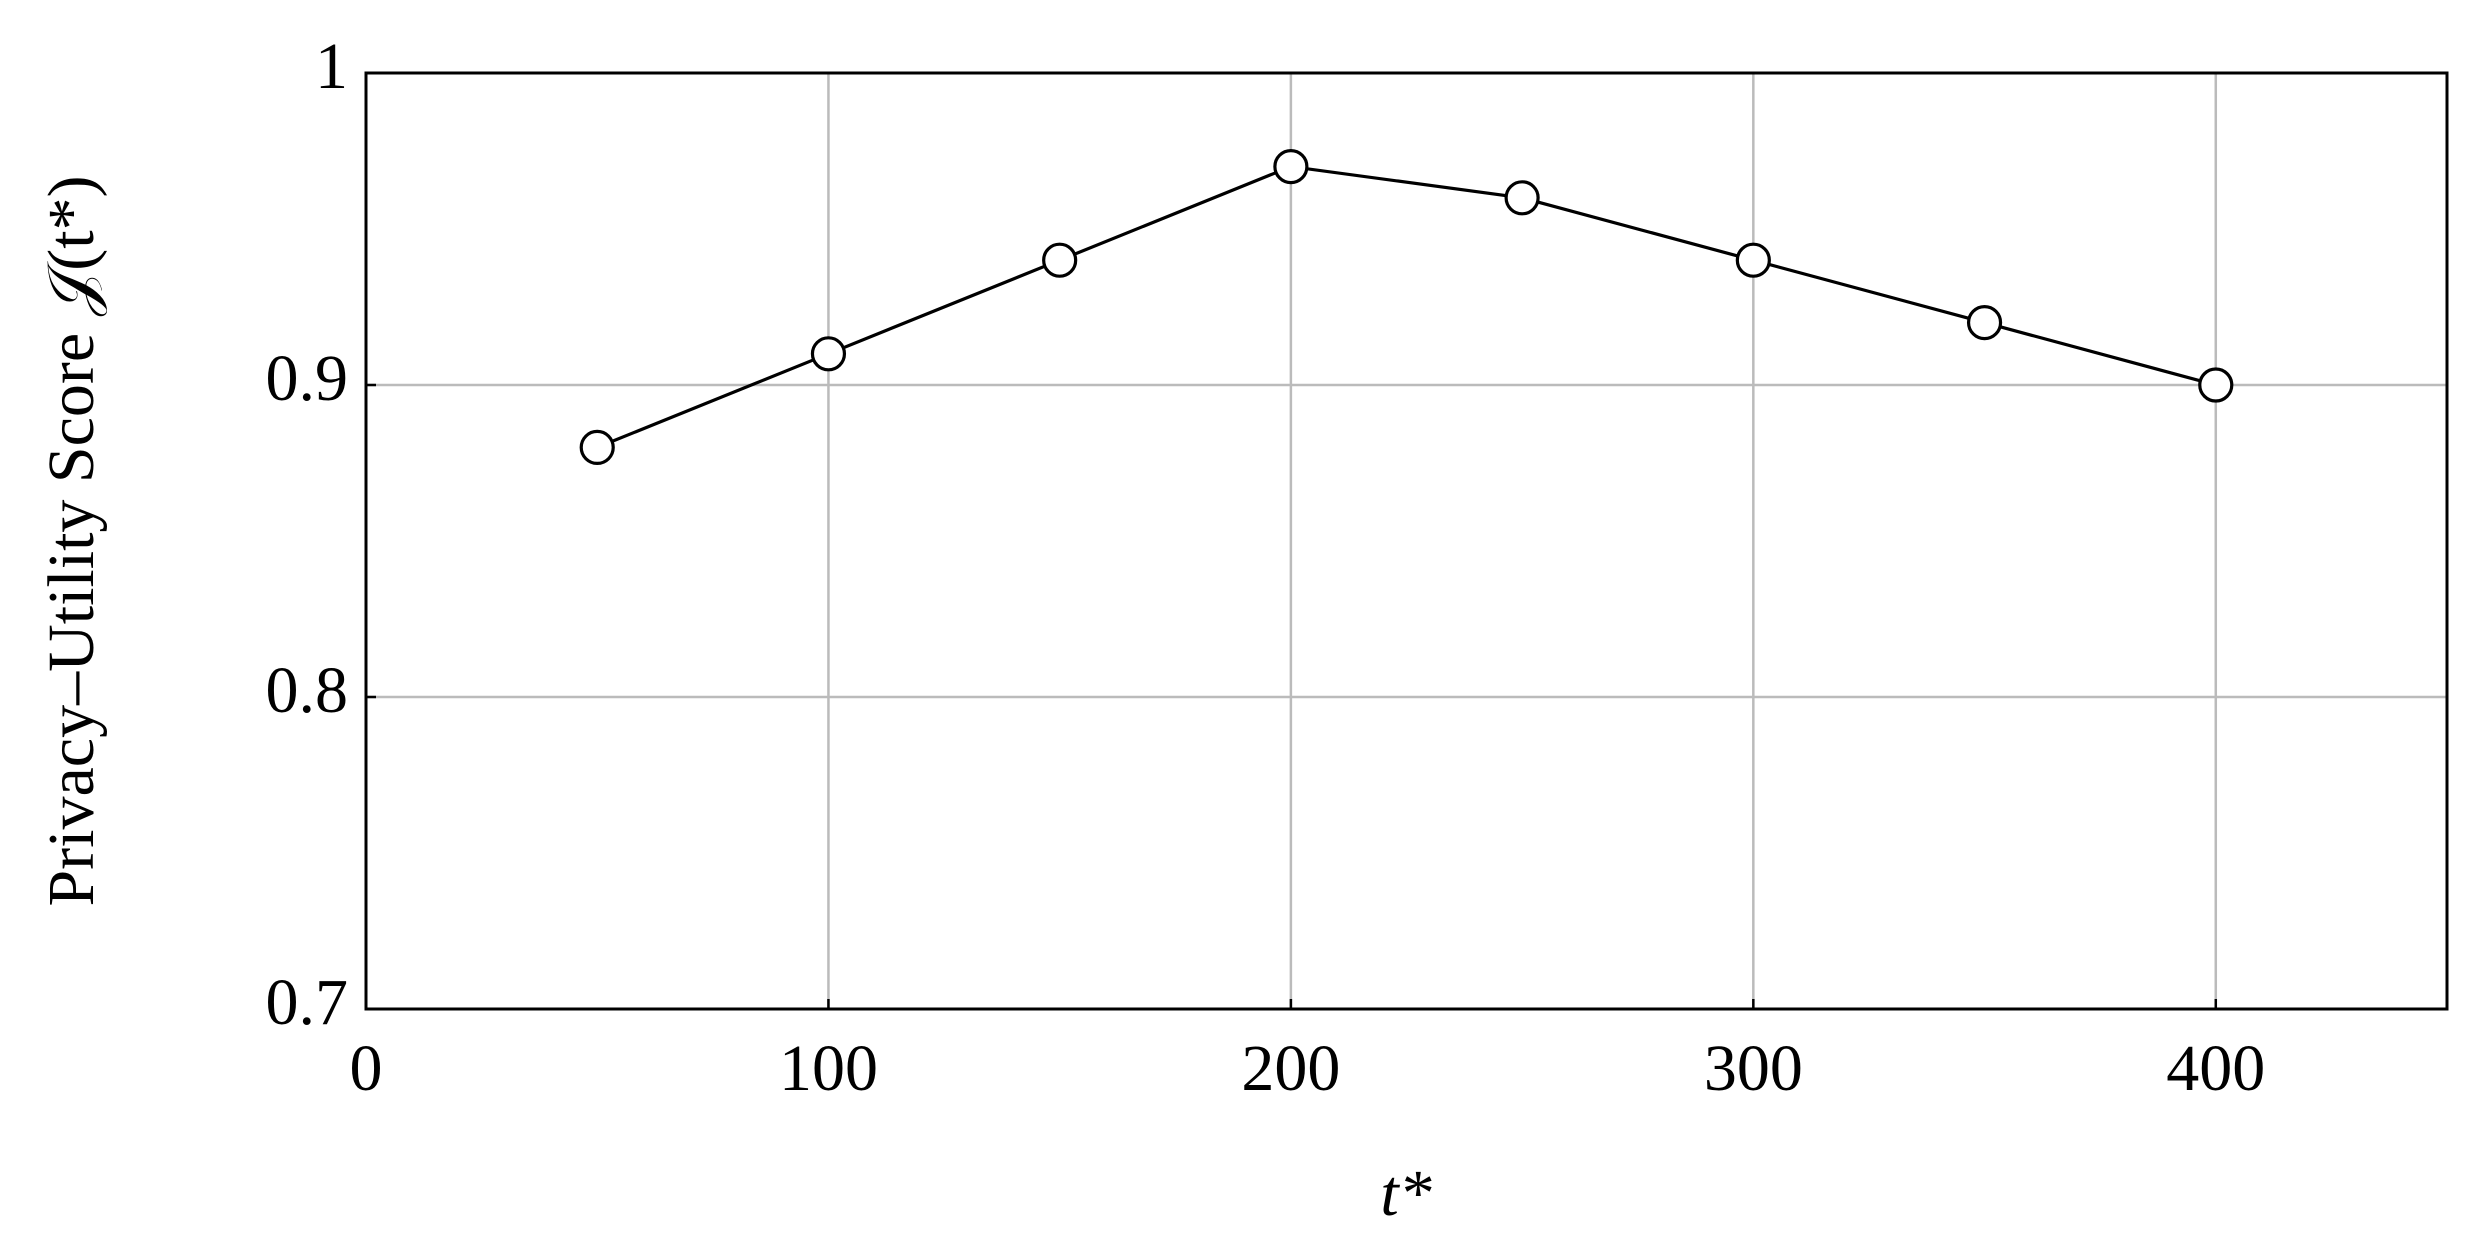  I want to click on y-tick-label: 0.9, so click(307, 378).